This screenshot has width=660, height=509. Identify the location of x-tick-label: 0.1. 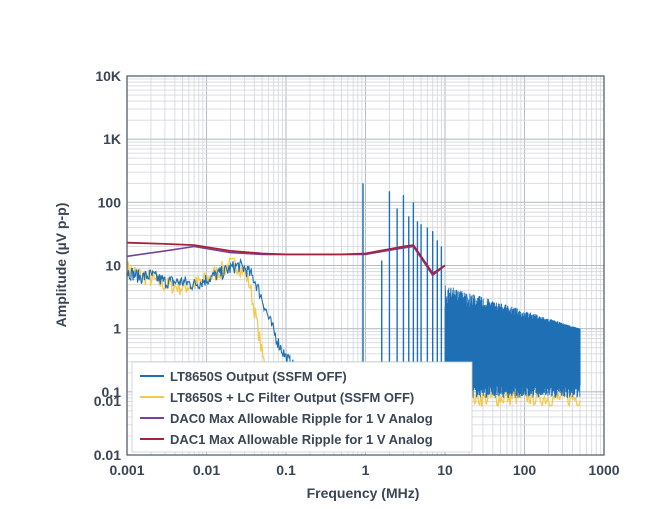
(286, 470).